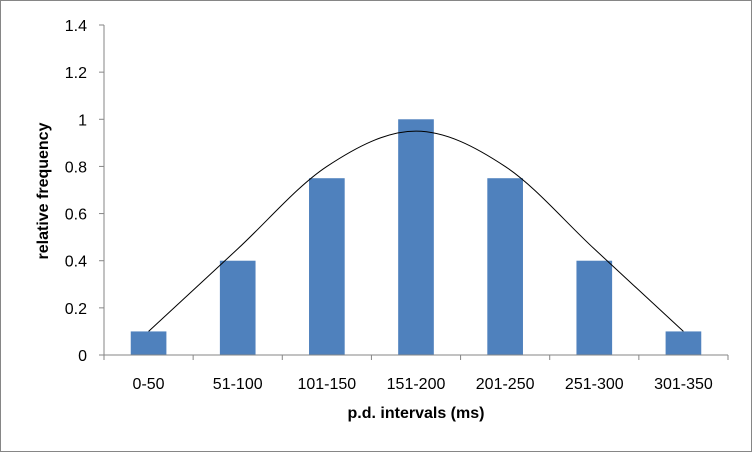  Describe the element at coordinates (326, 384) in the screenshot. I see `x-tick-label: 101-150` at that location.